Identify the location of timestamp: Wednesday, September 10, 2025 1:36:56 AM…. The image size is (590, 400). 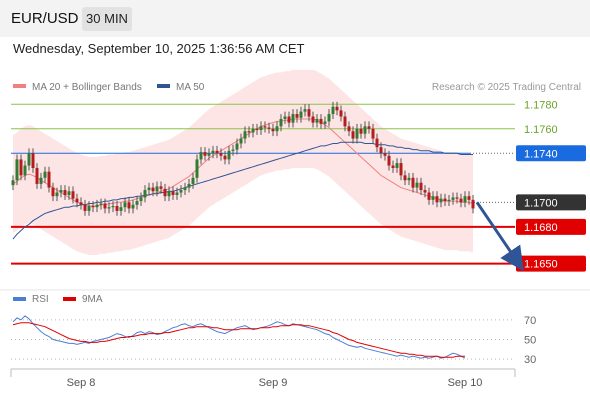
(159, 48).